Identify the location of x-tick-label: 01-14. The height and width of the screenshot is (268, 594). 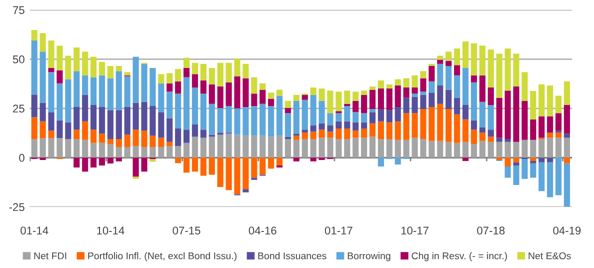
(34, 230).